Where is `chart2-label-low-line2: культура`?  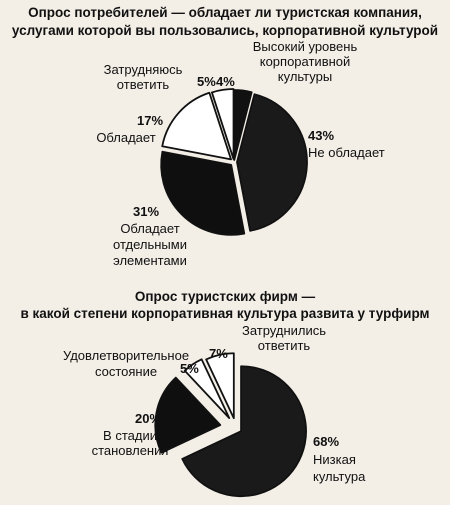 chart2-label-low-line2: культура is located at coordinates (339, 476).